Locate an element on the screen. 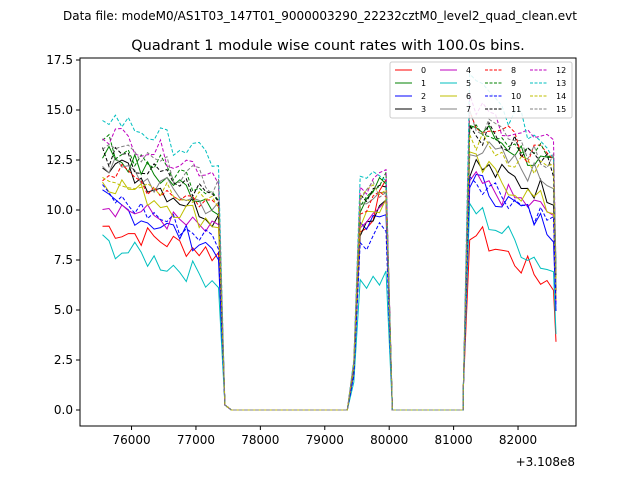 The width and height of the screenshot is (640, 484). legend-label-11: 11 is located at coordinates (516, 109).